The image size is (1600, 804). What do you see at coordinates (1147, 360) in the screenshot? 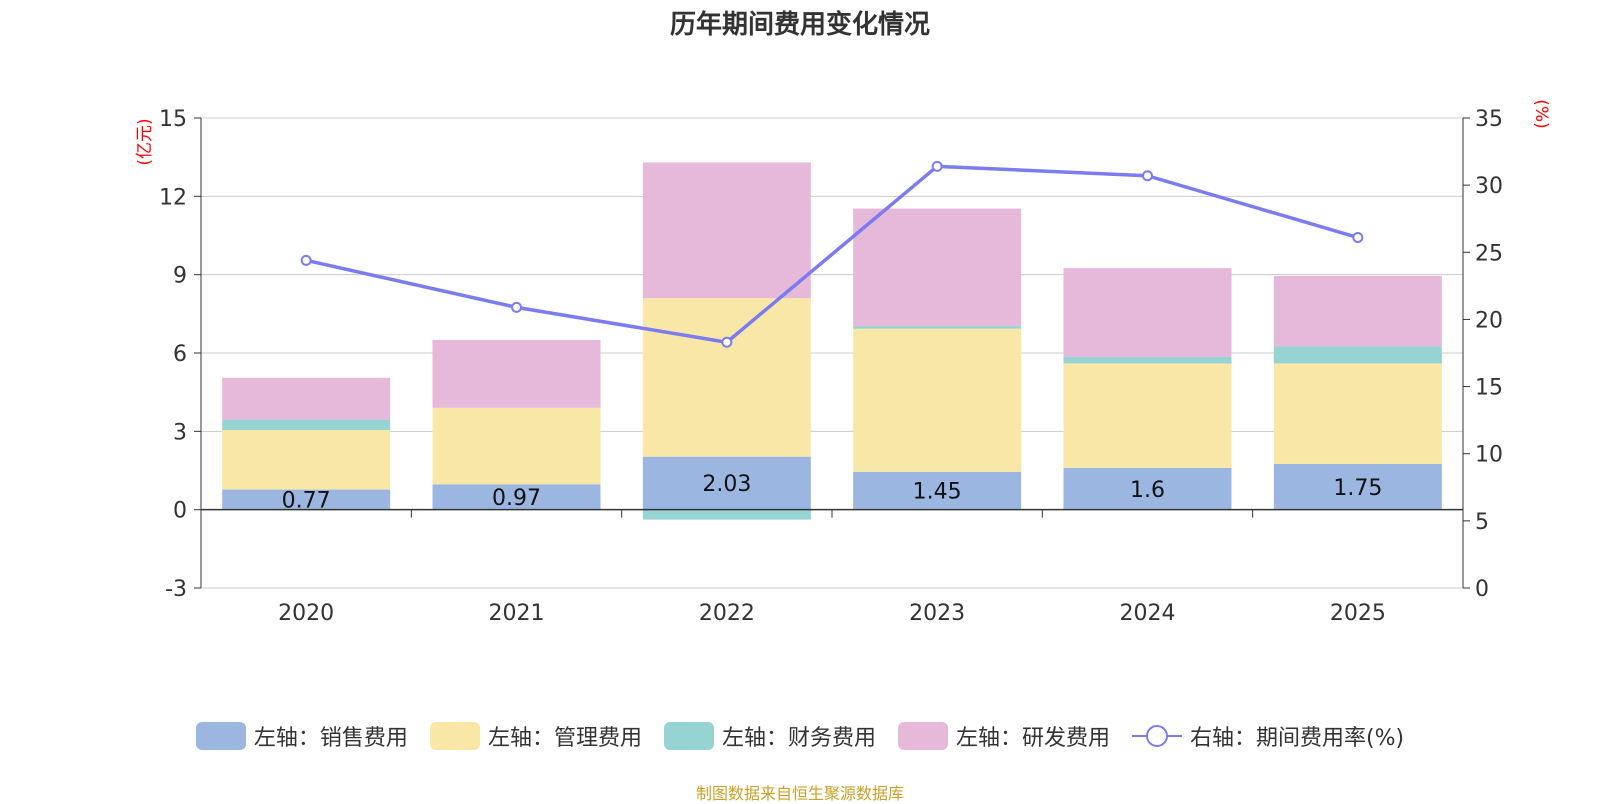
I see `bar-finance-2024` at bounding box center [1147, 360].